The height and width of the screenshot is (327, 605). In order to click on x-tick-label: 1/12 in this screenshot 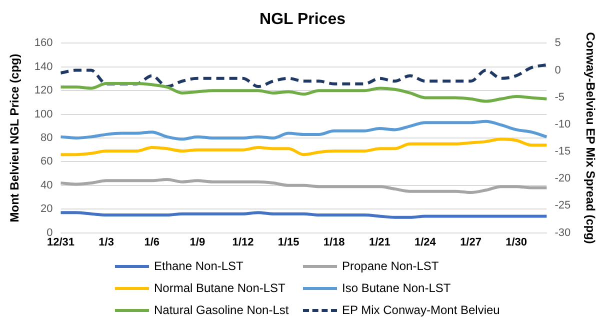, I will do `click(243, 242)`.